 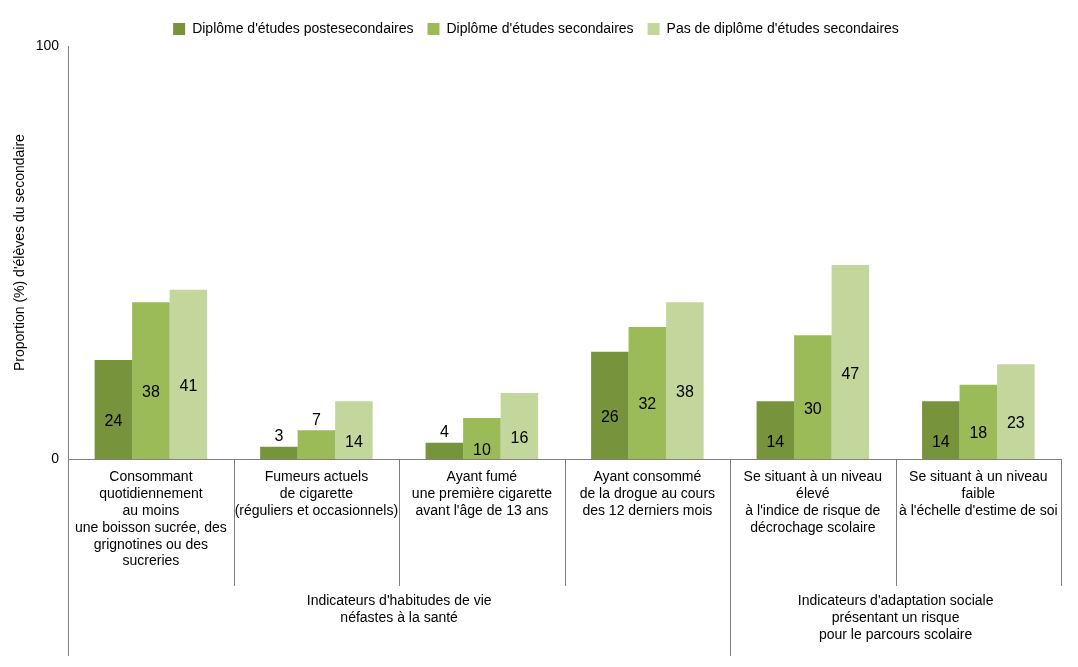 What do you see at coordinates (47, 44) in the screenshot?
I see `y-tick-label: 100` at bounding box center [47, 44].